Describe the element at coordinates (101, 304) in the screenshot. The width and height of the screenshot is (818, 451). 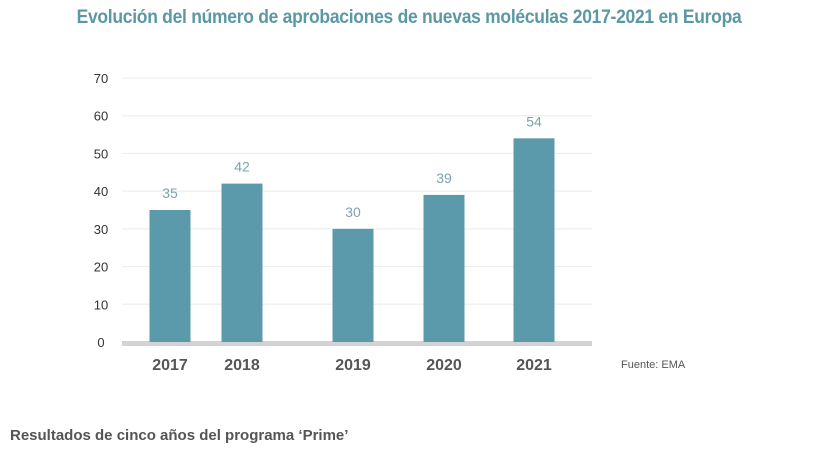
I see `y-tick-label: 10` at that location.